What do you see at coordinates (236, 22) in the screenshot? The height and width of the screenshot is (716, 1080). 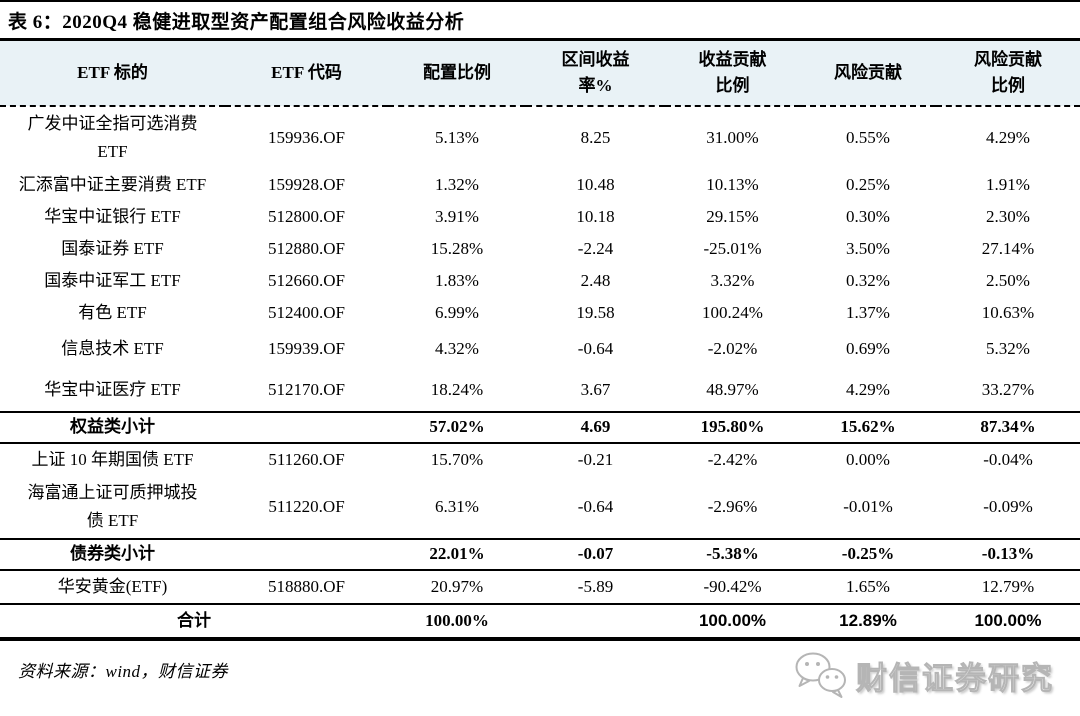 I see `page-title: 表 6：2020Q4 稳健进取型资产配置组合风险收益分析` at bounding box center [236, 22].